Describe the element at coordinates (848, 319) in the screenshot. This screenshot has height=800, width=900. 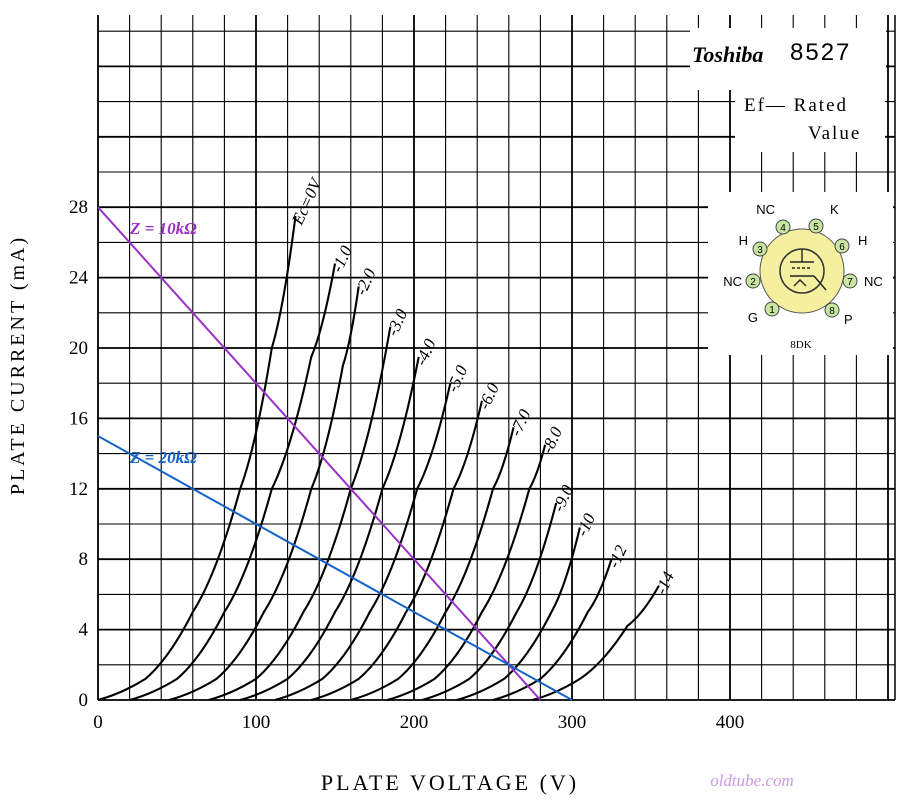
I see `pin-label: P` at that location.